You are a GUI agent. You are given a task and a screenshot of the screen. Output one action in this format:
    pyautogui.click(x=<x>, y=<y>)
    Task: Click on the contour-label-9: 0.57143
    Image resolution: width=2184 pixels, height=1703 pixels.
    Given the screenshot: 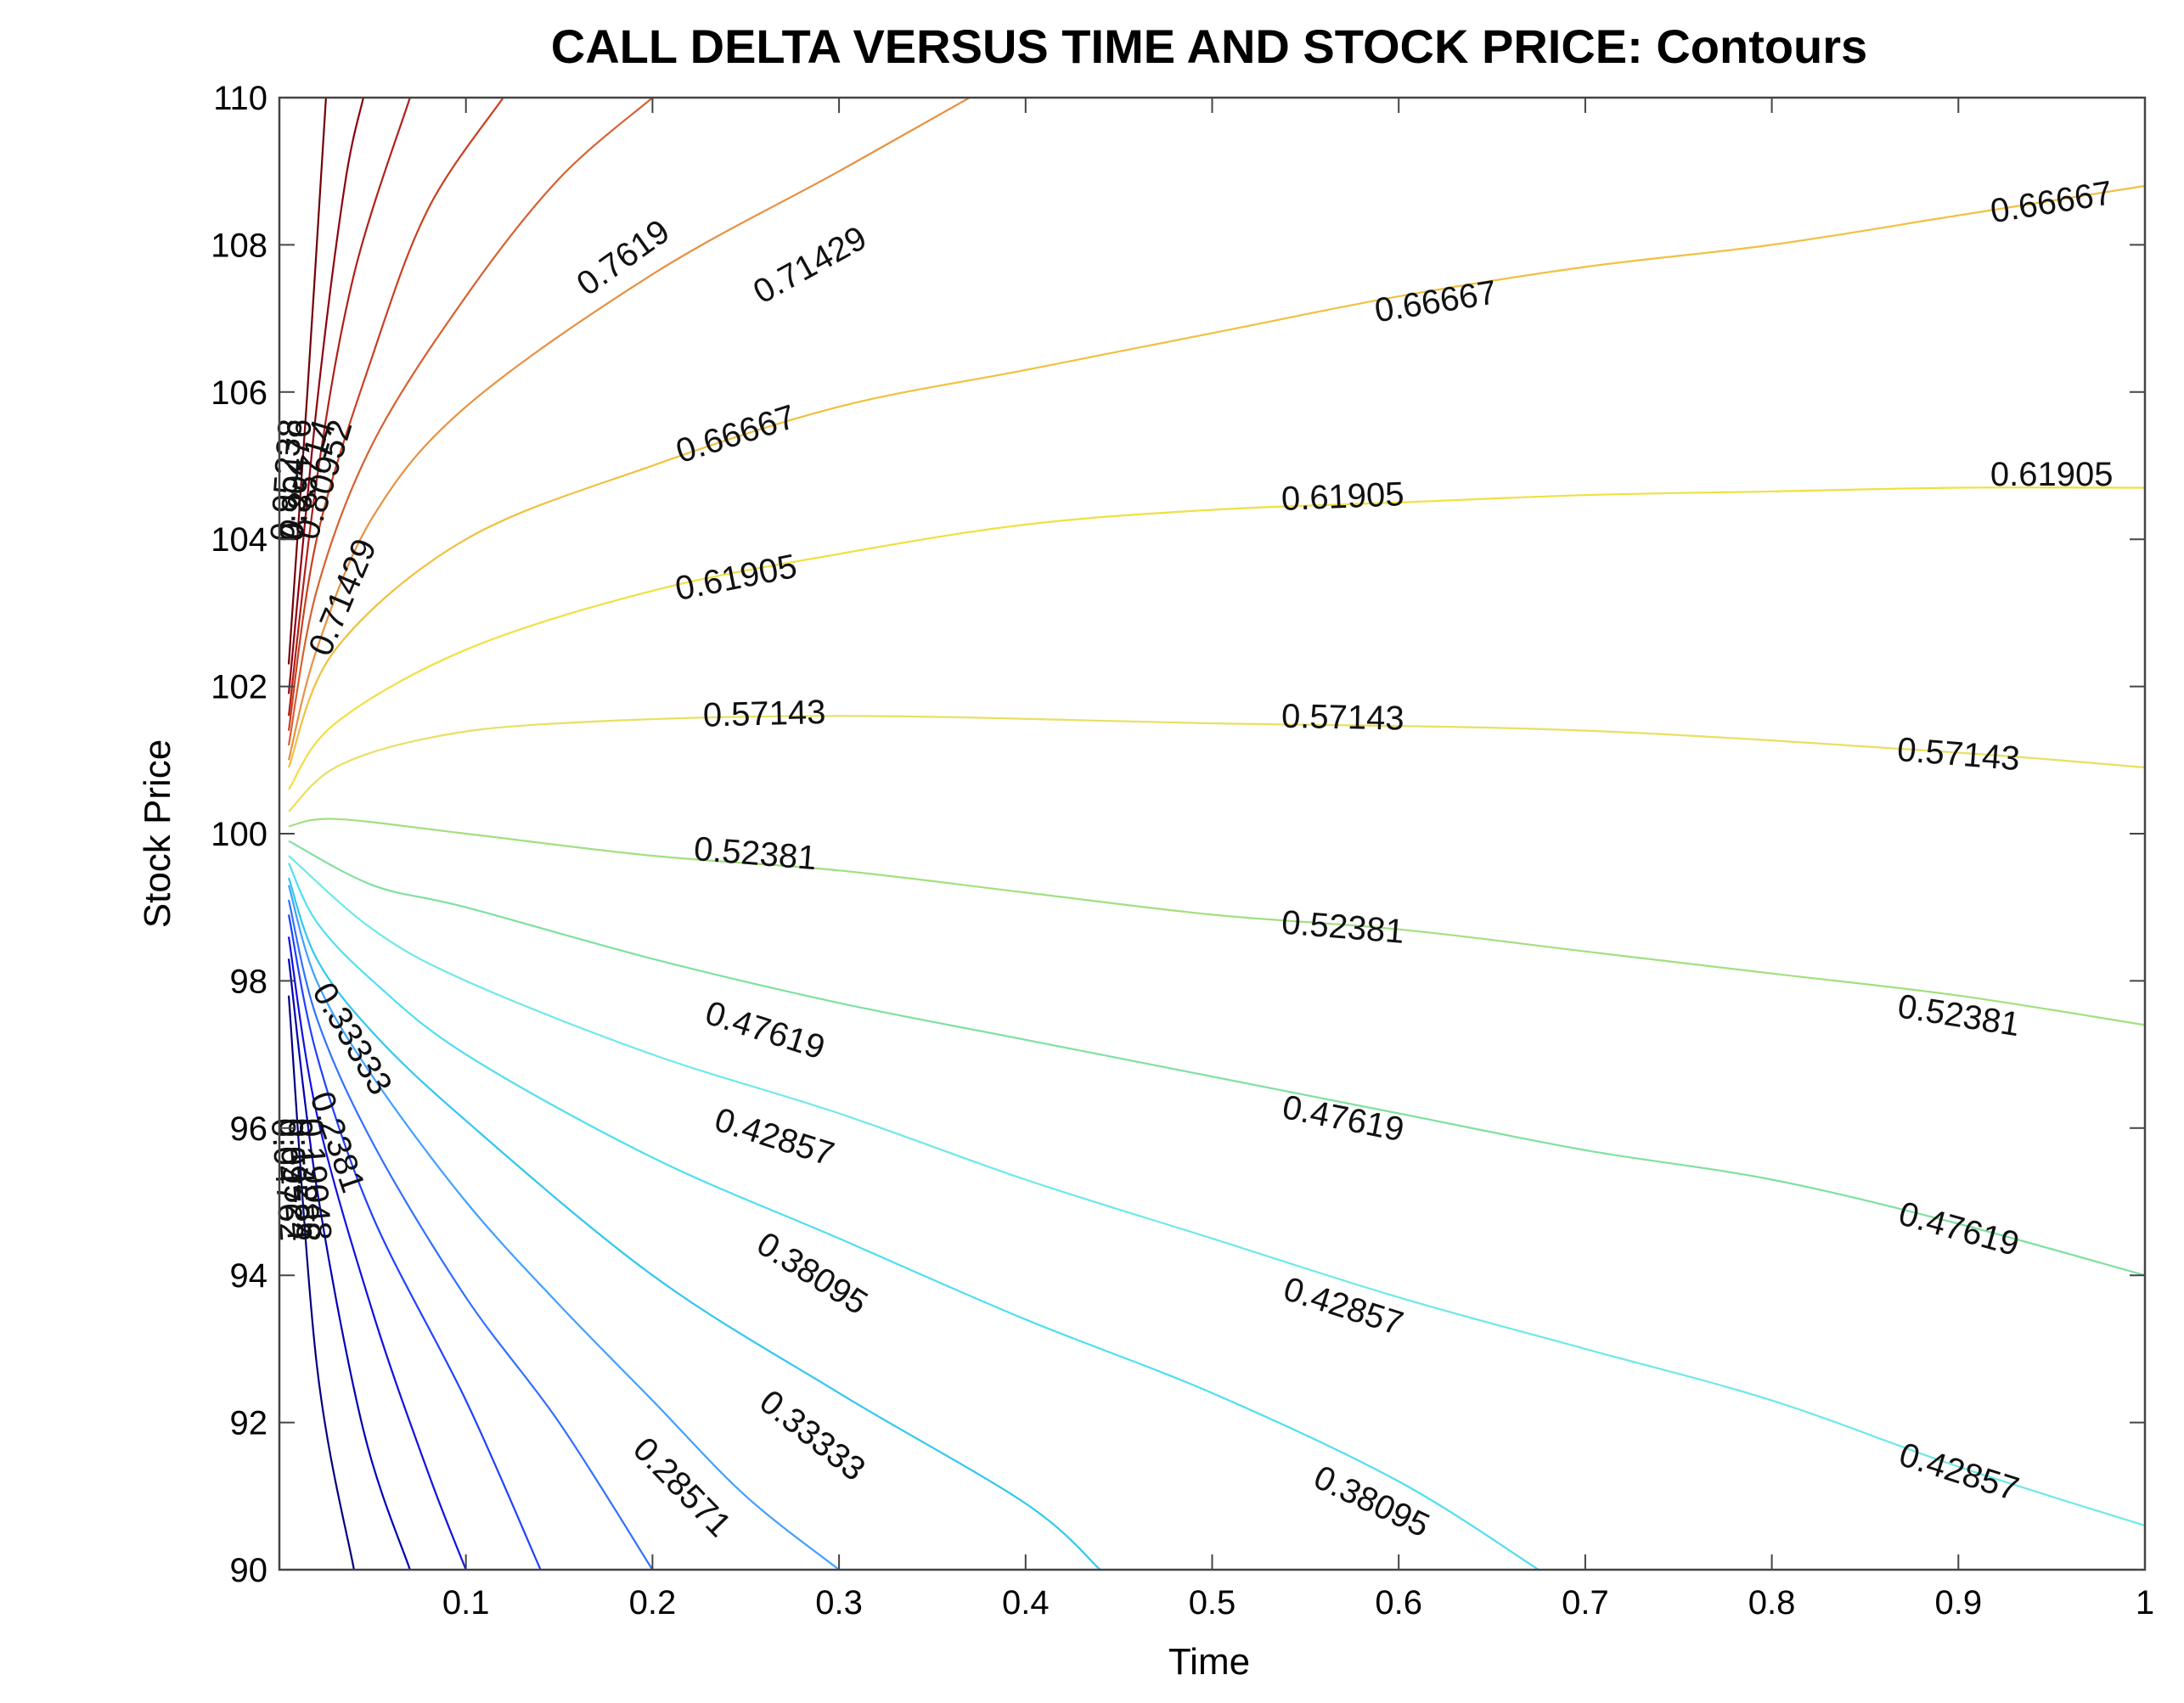 What is the action you would take?
    pyautogui.click(x=1342, y=718)
    